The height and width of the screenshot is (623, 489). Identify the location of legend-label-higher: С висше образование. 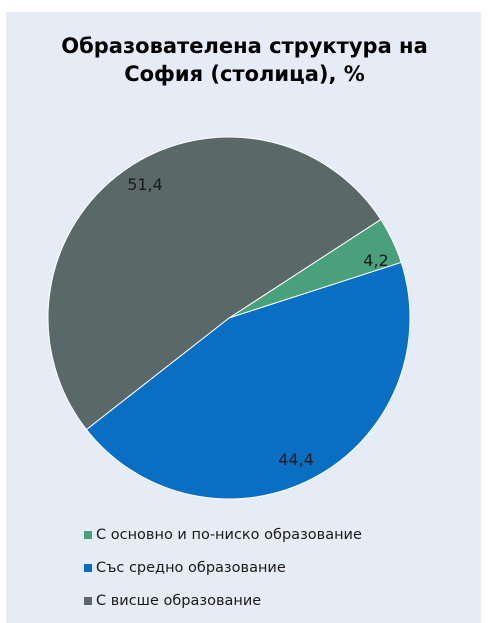
(179, 600).